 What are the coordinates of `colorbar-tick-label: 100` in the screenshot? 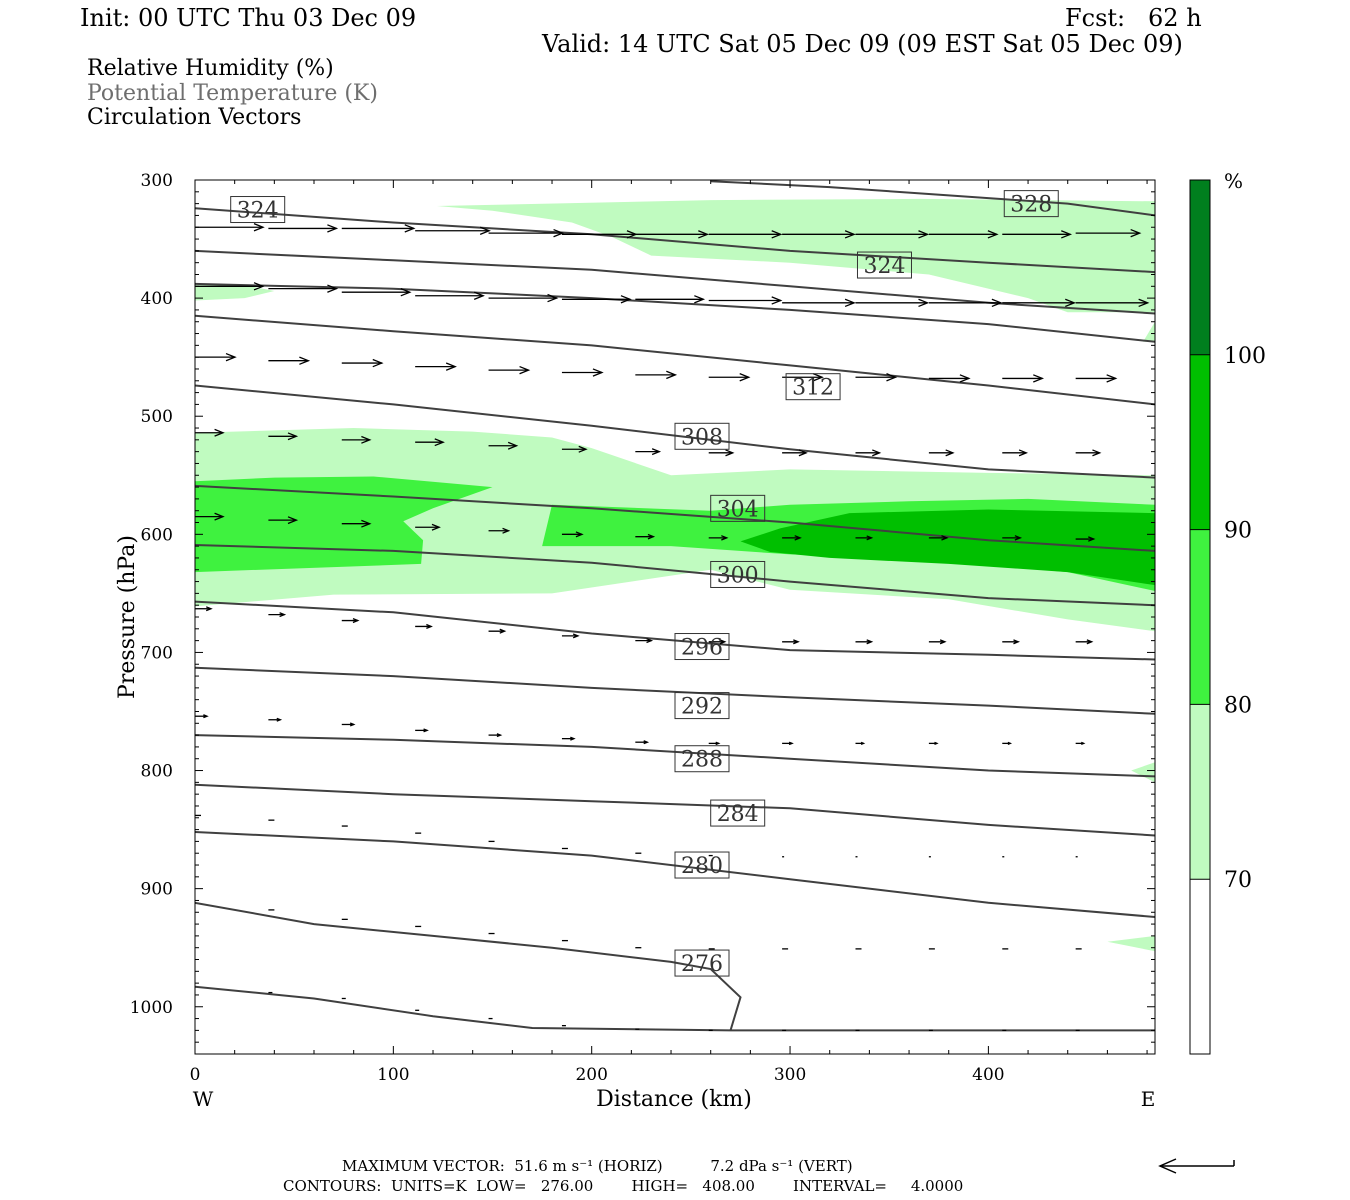 It's located at (1245, 356).